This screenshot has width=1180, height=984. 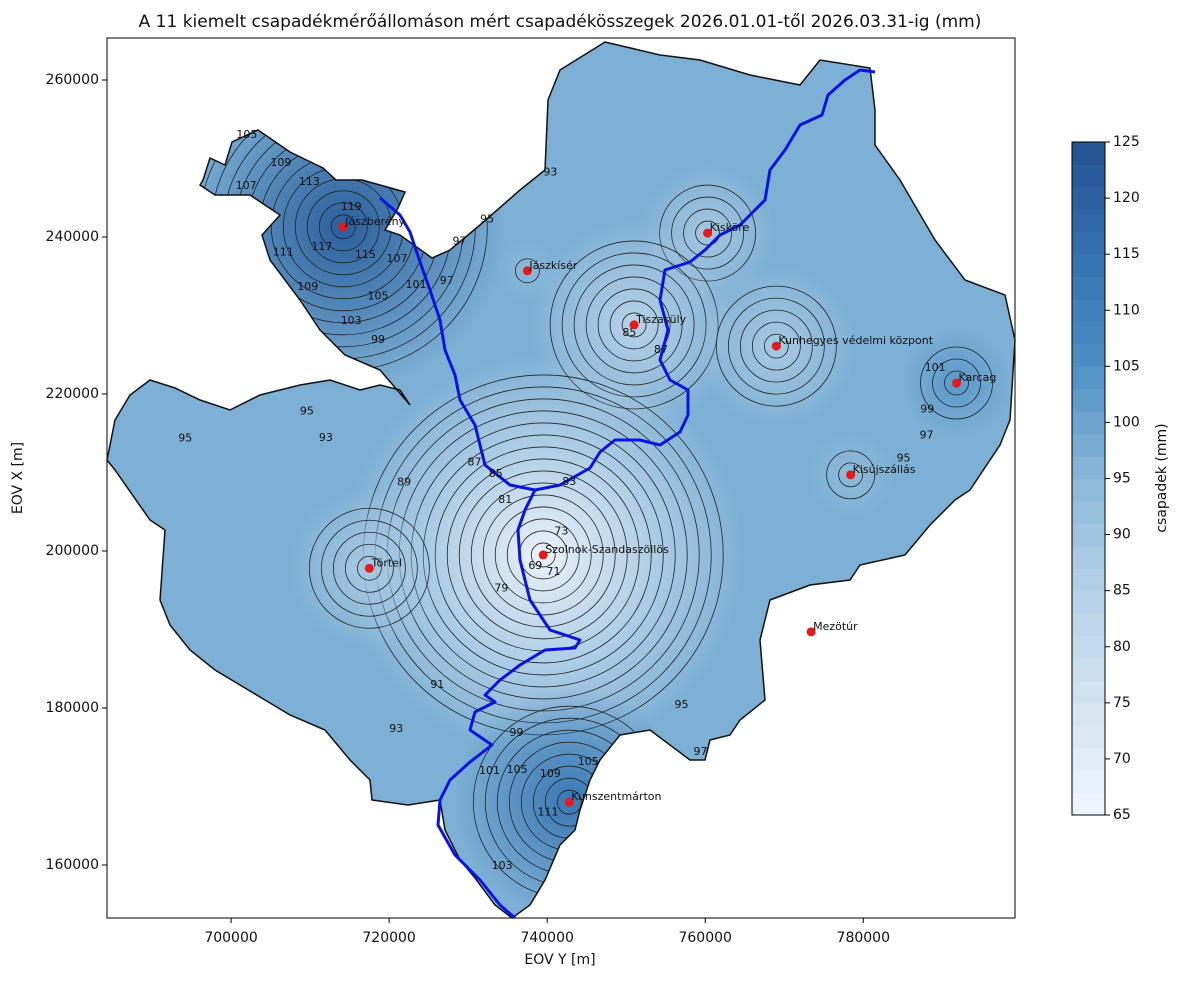 What do you see at coordinates (437, 684) in the screenshot?
I see `contour-label: 91` at bounding box center [437, 684].